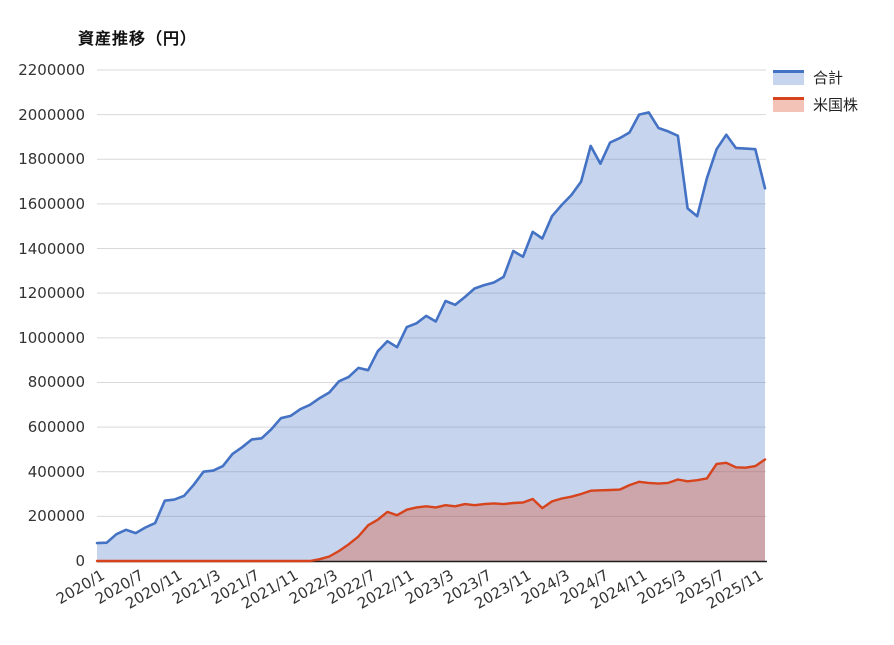 The width and height of the screenshot is (894, 645). Describe the element at coordinates (80, 561) in the screenshot. I see `y-tick-label: 0` at that location.